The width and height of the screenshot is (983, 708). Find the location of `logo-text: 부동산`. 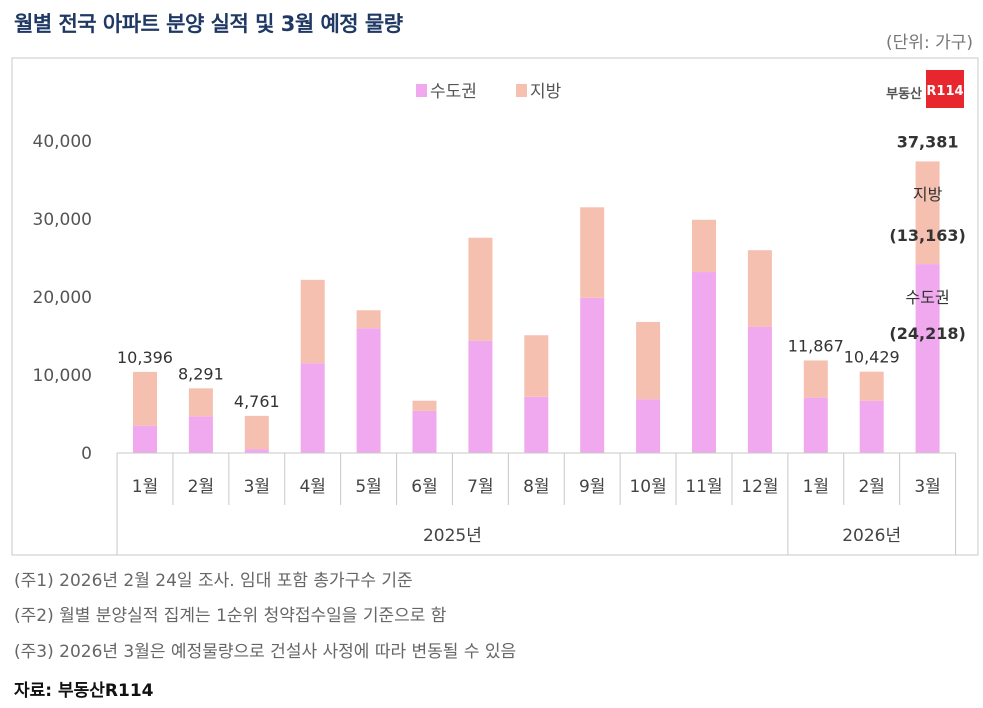

logo-text: 부동산 is located at coordinates (904, 94).